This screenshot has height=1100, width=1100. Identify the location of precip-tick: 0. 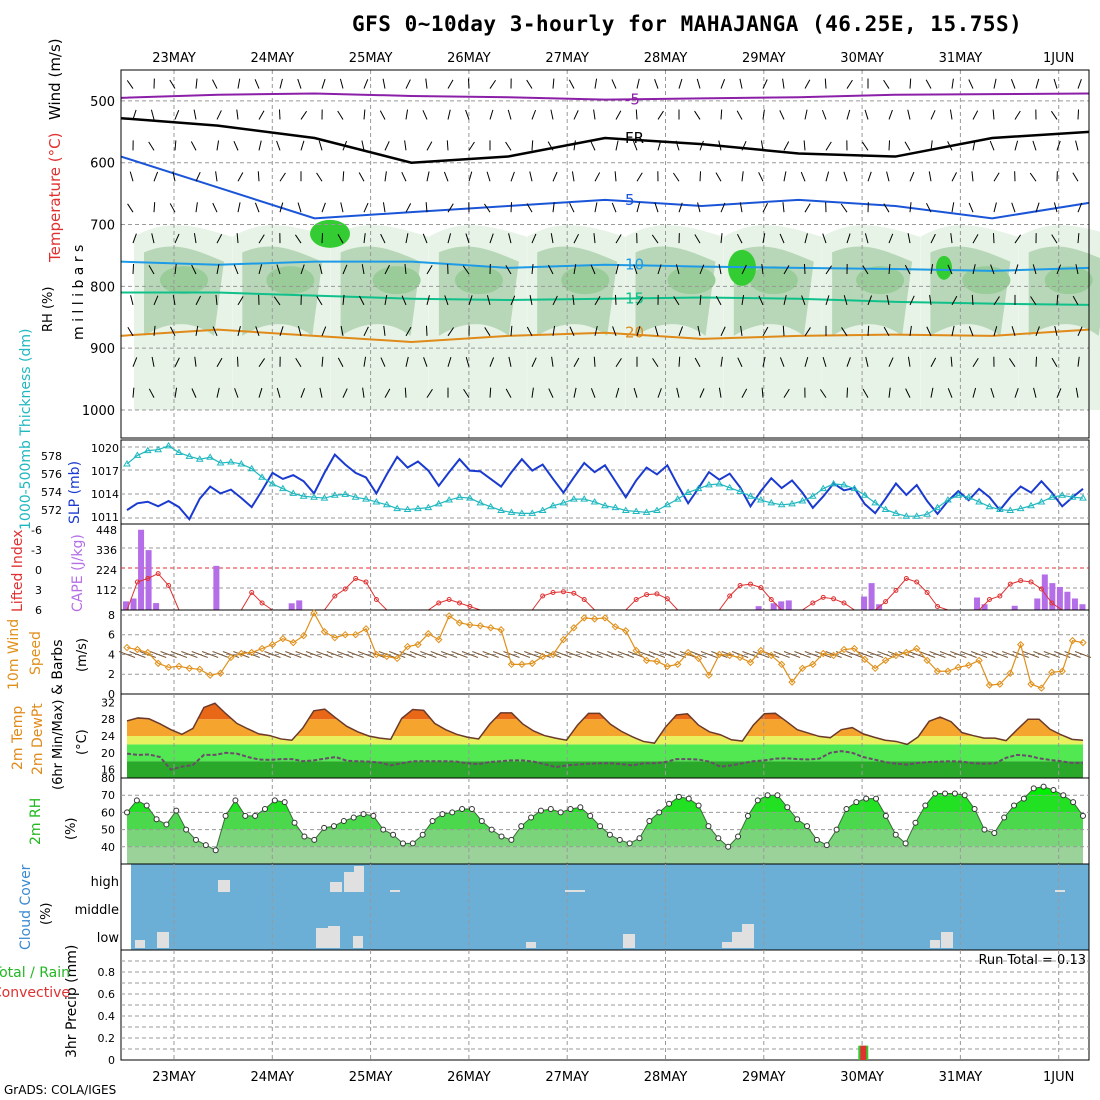
(111, 1060).